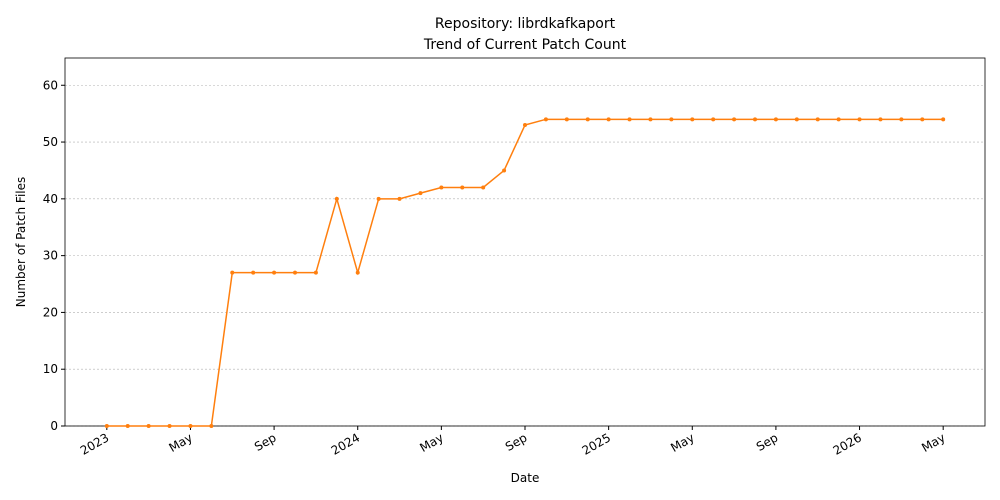 The image size is (1000, 500). I want to click on y-tick-label: 60, so click(50, 85).